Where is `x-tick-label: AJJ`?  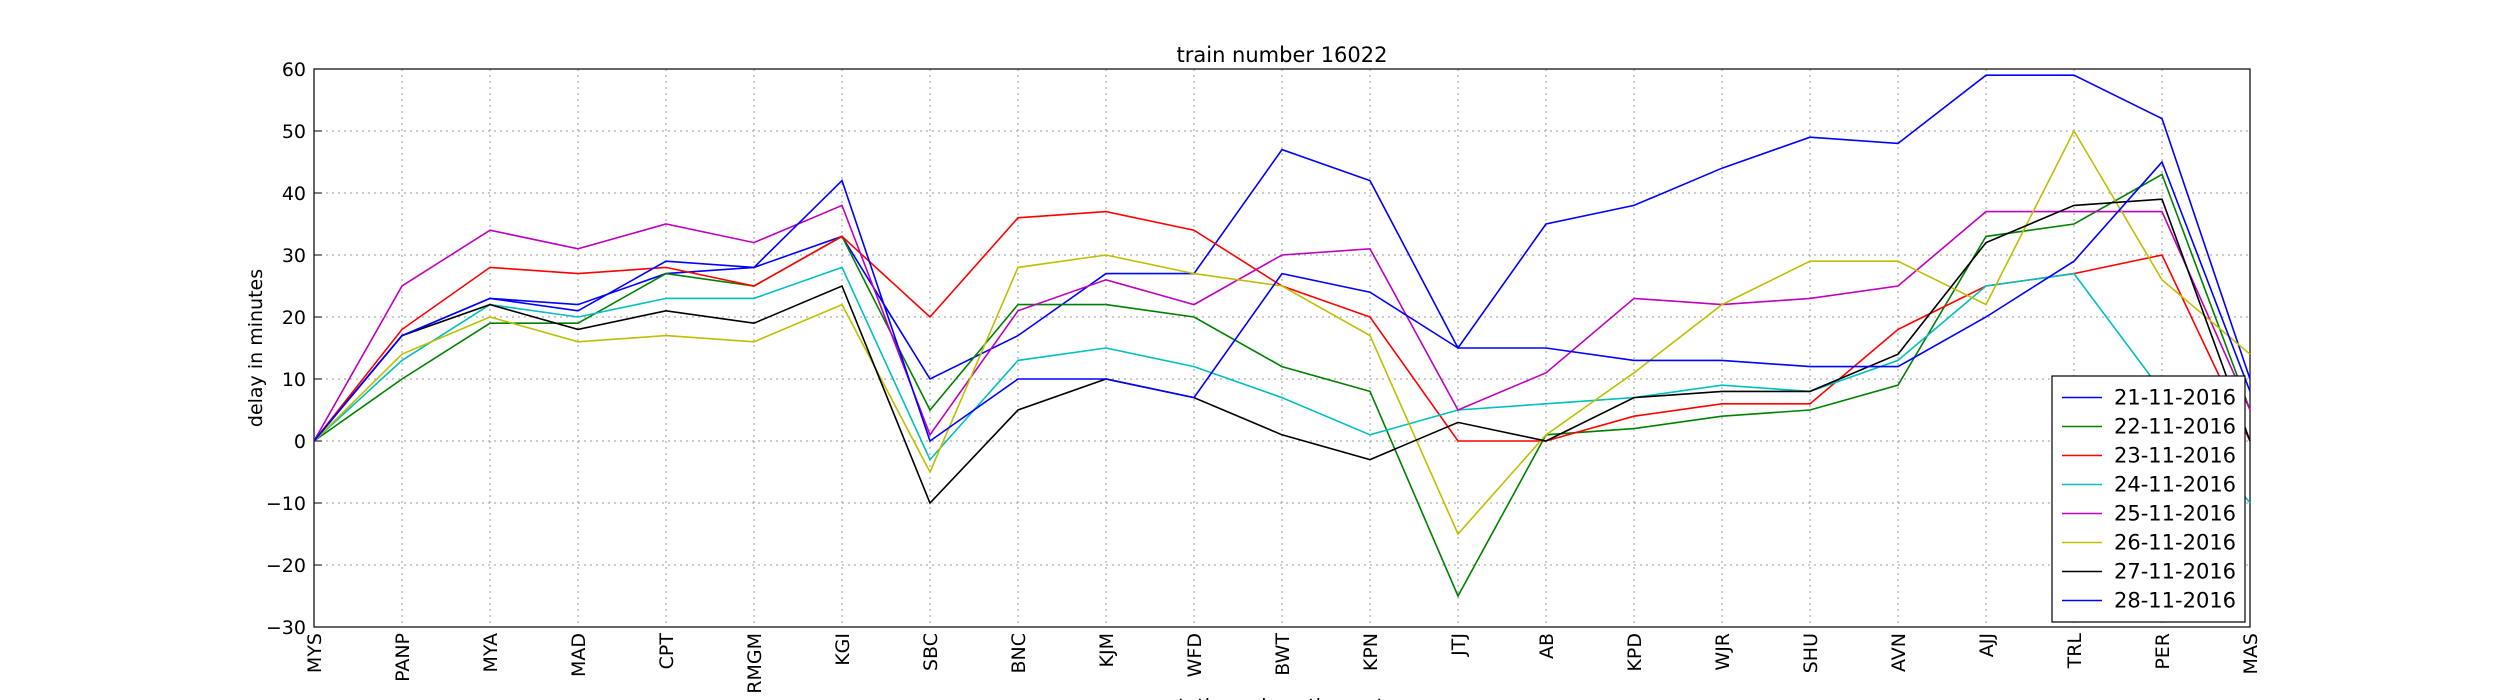 x-tick-label: AJJ is located at coordinates (1987, 645).